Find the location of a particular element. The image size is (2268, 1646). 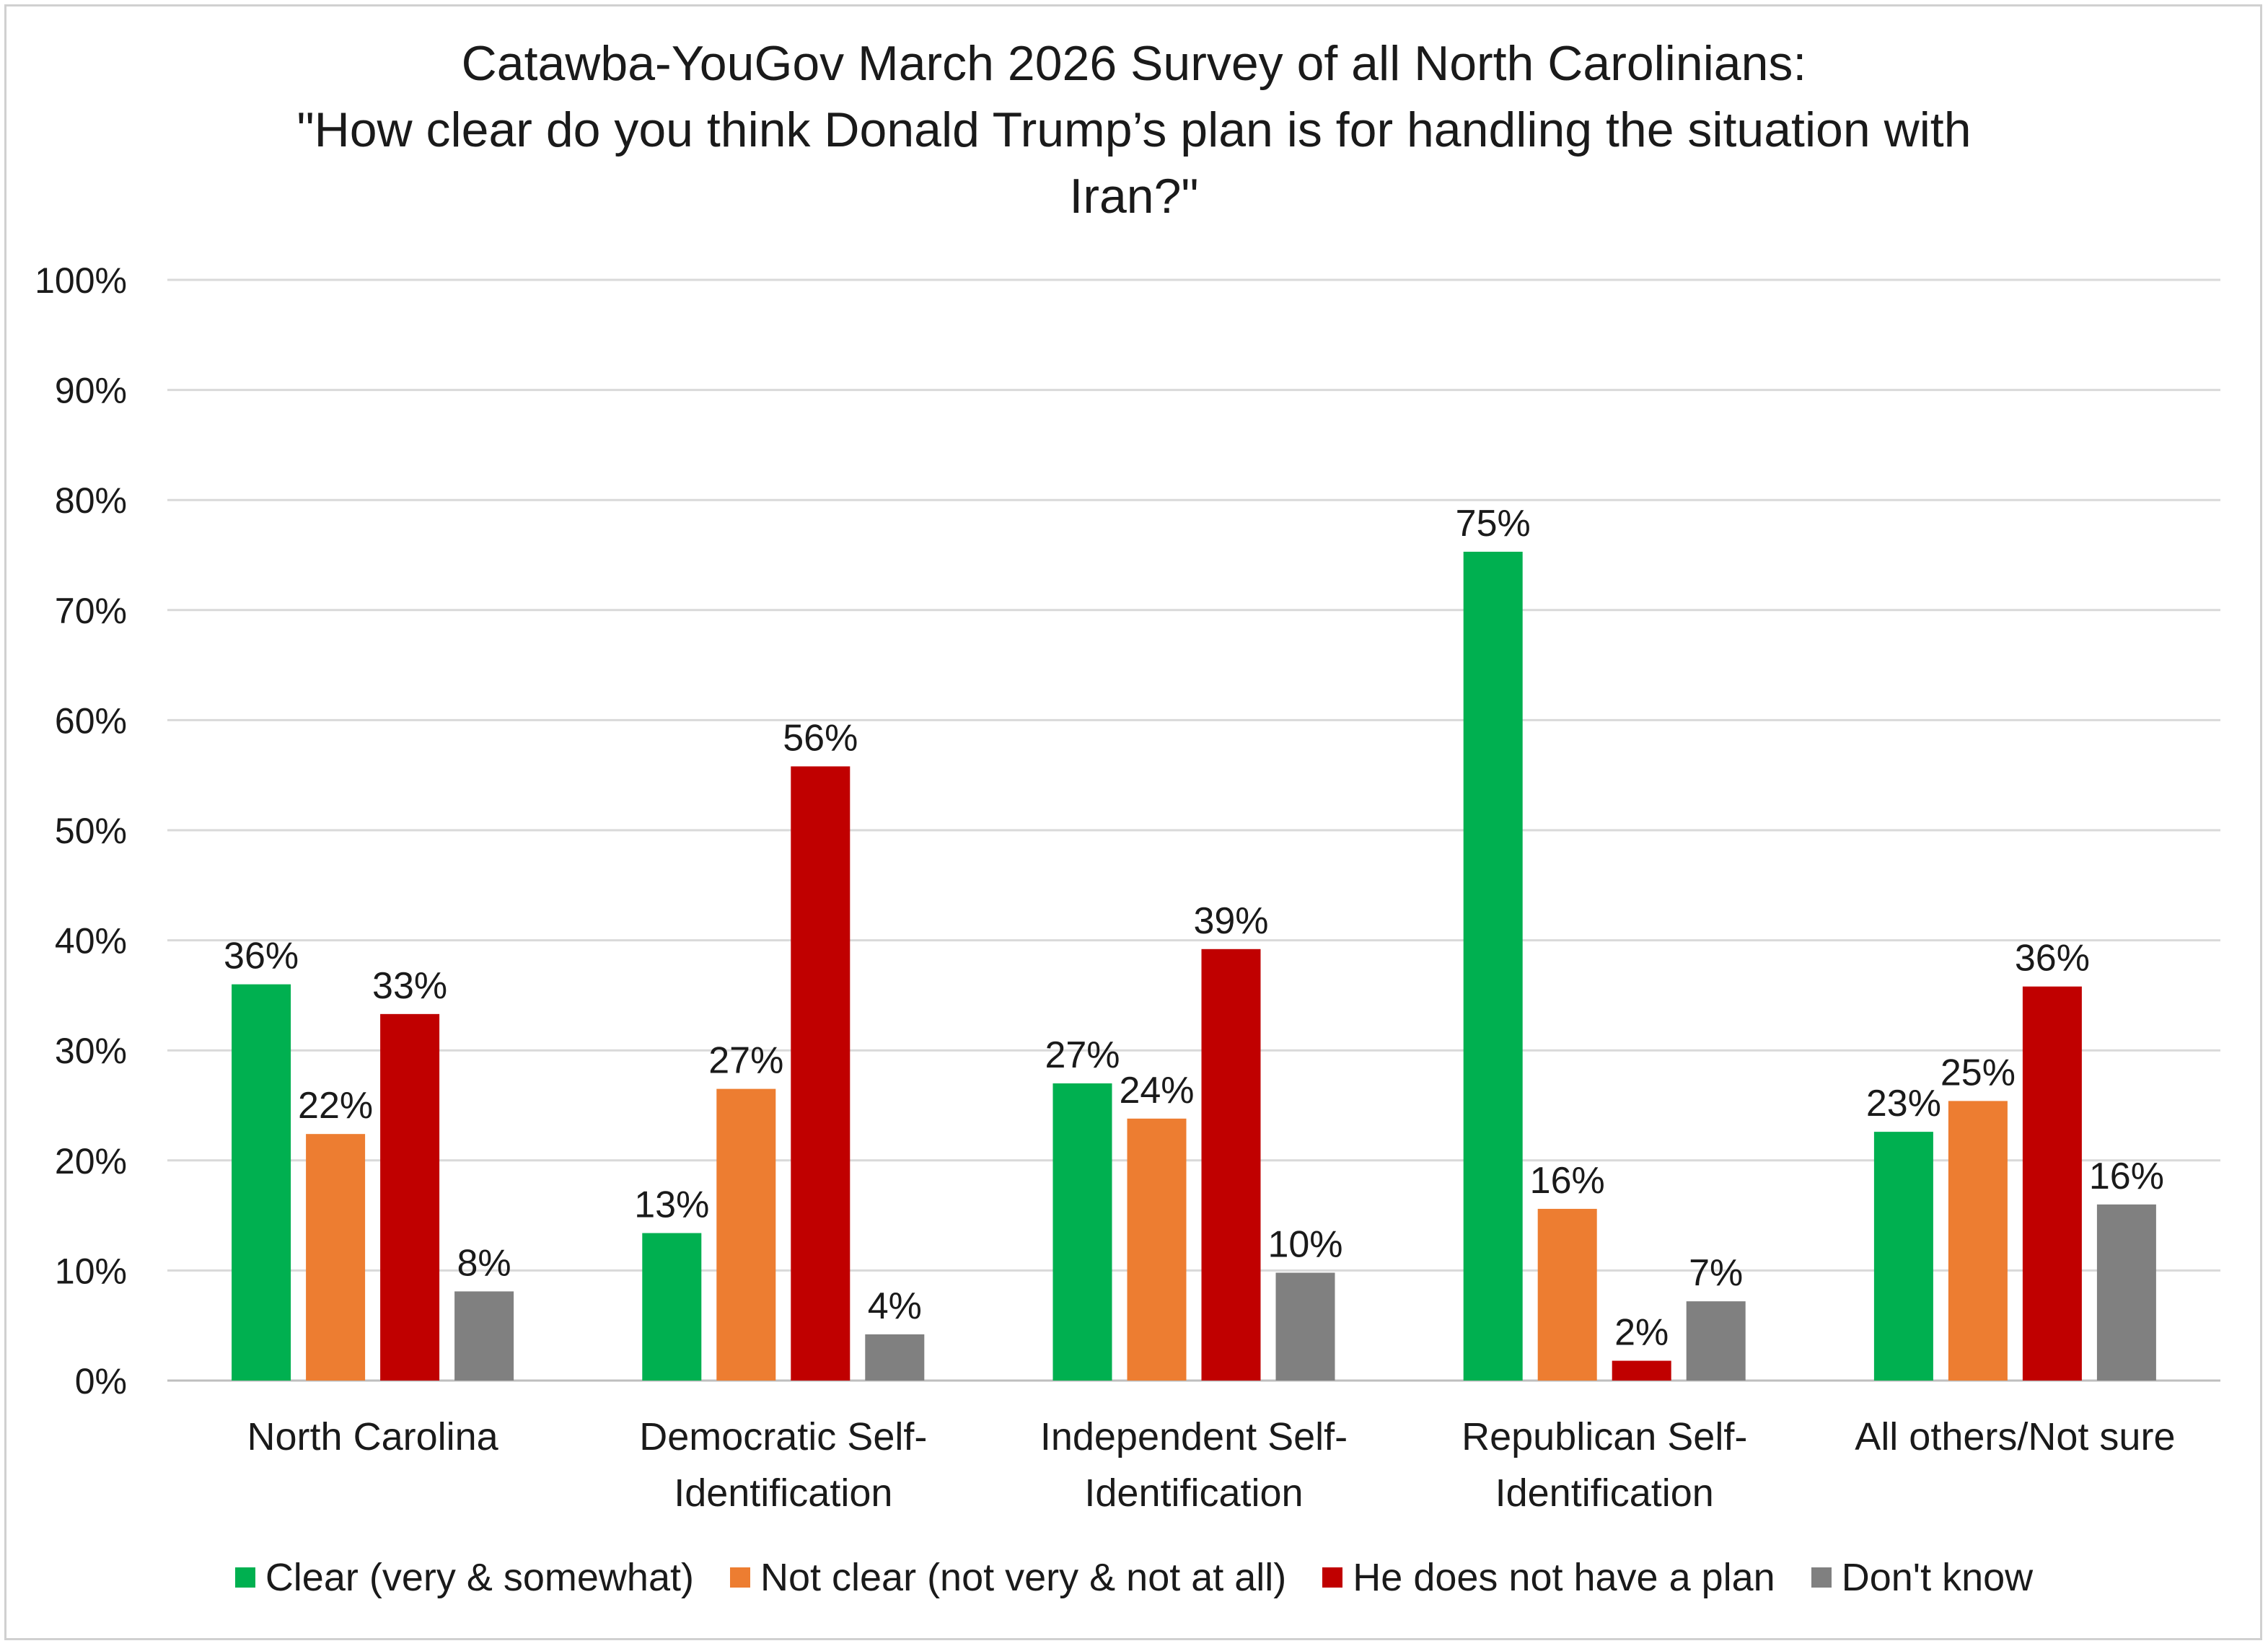

legend-label: Don't know is located at coordinates (1937, 1577).